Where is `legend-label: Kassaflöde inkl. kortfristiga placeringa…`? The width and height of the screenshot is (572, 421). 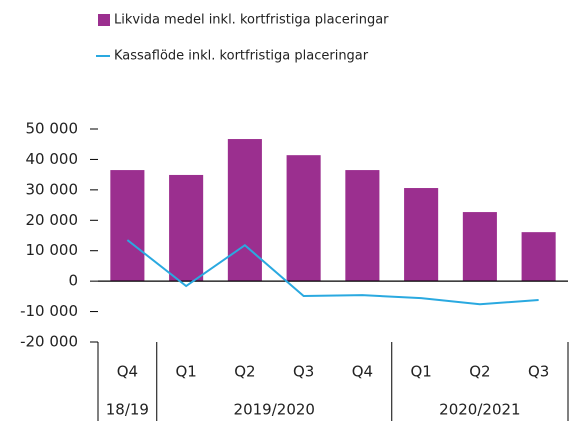 legend-label: Kassaflöde inkl. kortfristiga placeringa… is located at coordinates (241, 56).